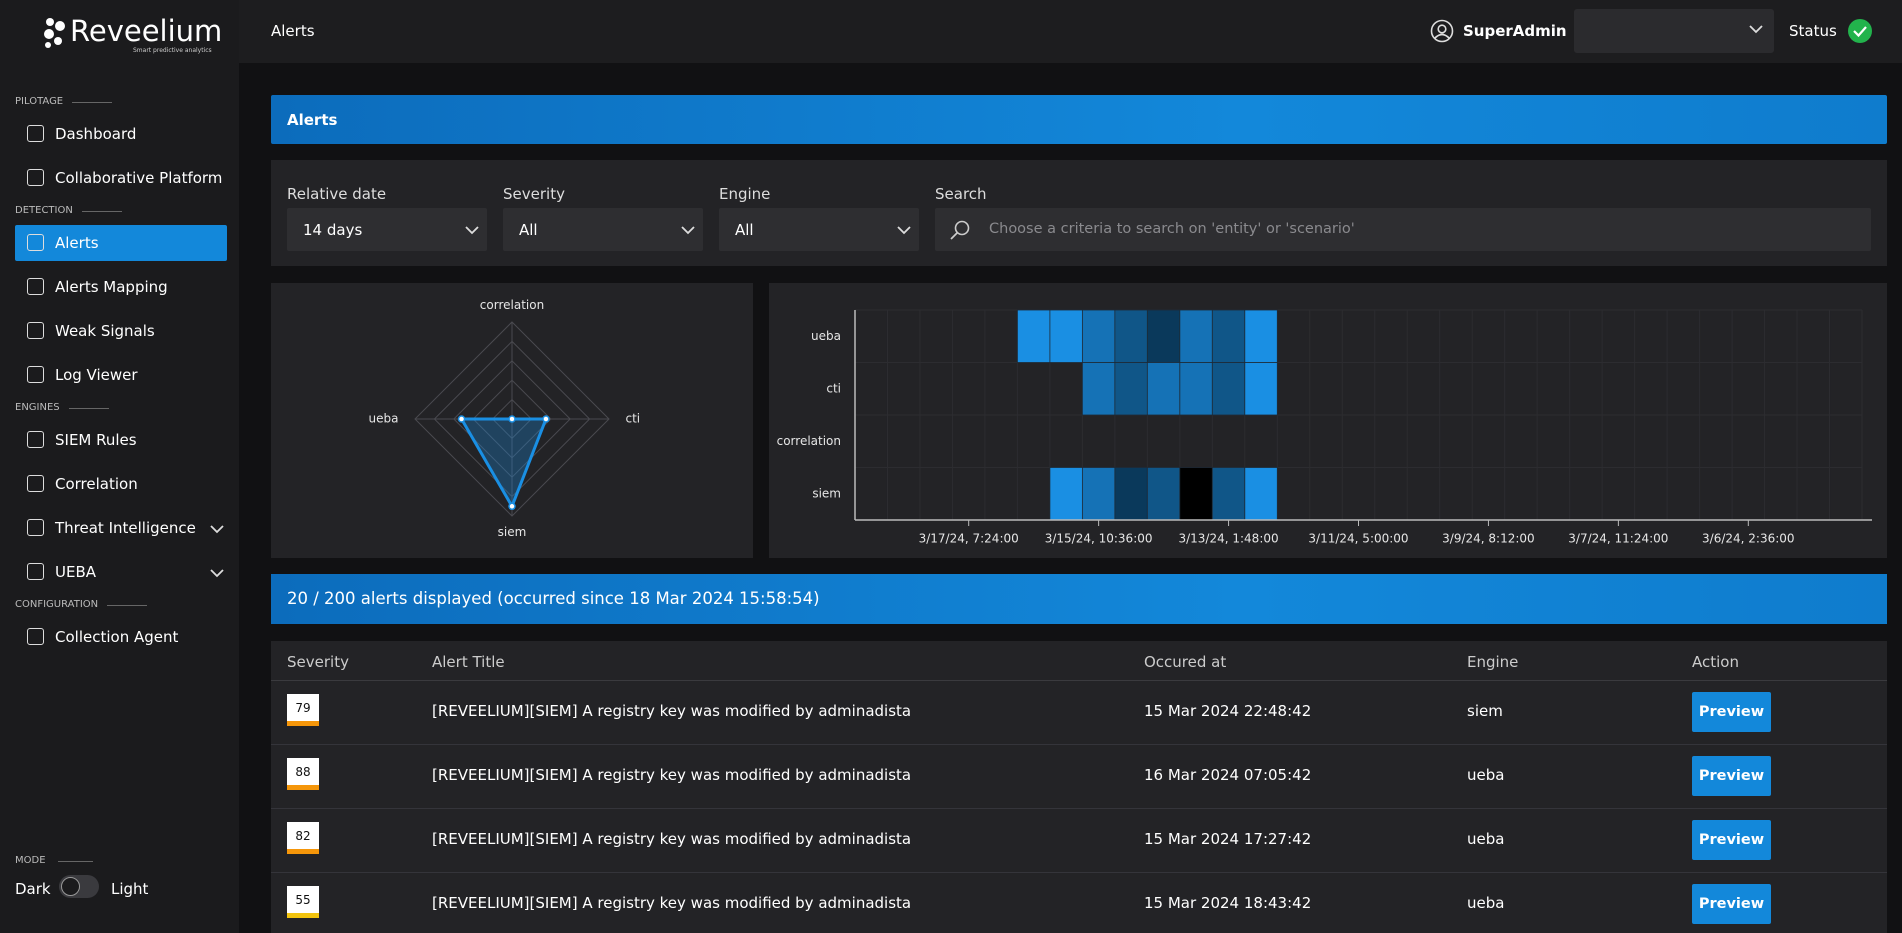 The image size is (1902, 933). Describe the element at coordinates (1488, 539) in the screenshot. I see `x-tick-label: 3/9/24, 8:12:00` at that location.